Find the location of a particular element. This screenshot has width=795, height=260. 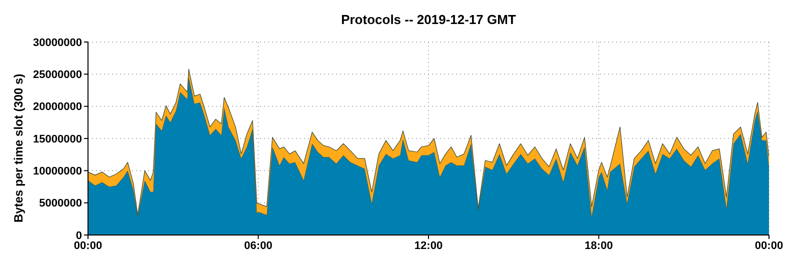

x-tick-label: 18:00 is located at coordinates (598, 246).